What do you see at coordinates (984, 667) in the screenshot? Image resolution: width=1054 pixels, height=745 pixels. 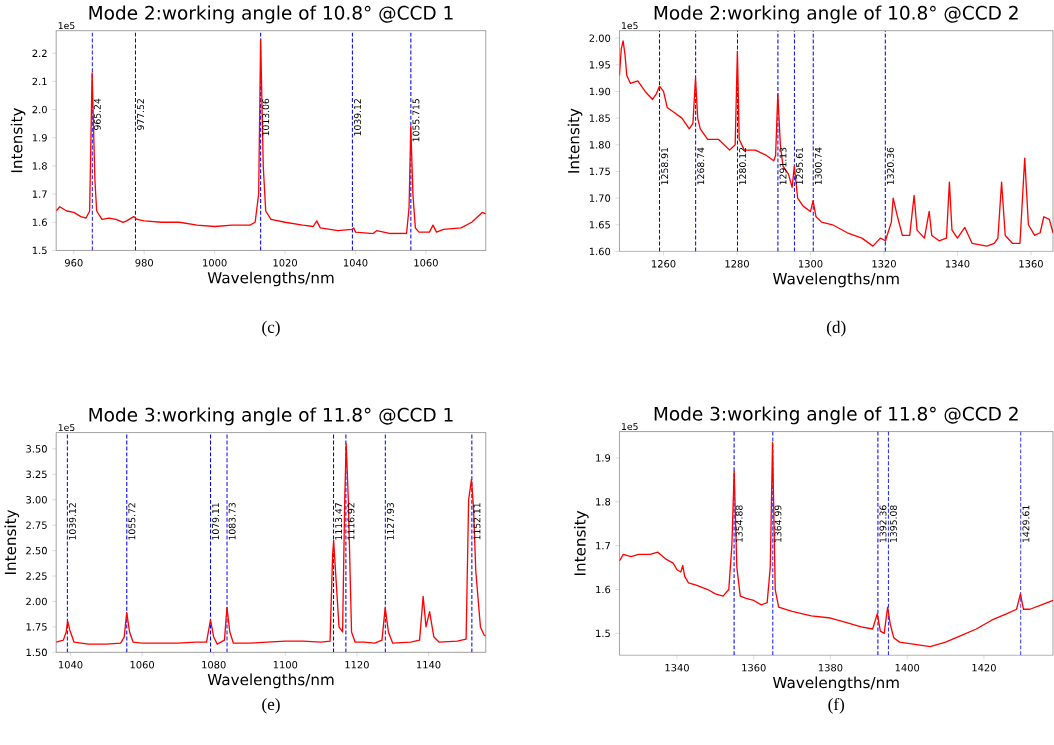 I see `x-tick-label: 1420` at bounding box center [984, 667].